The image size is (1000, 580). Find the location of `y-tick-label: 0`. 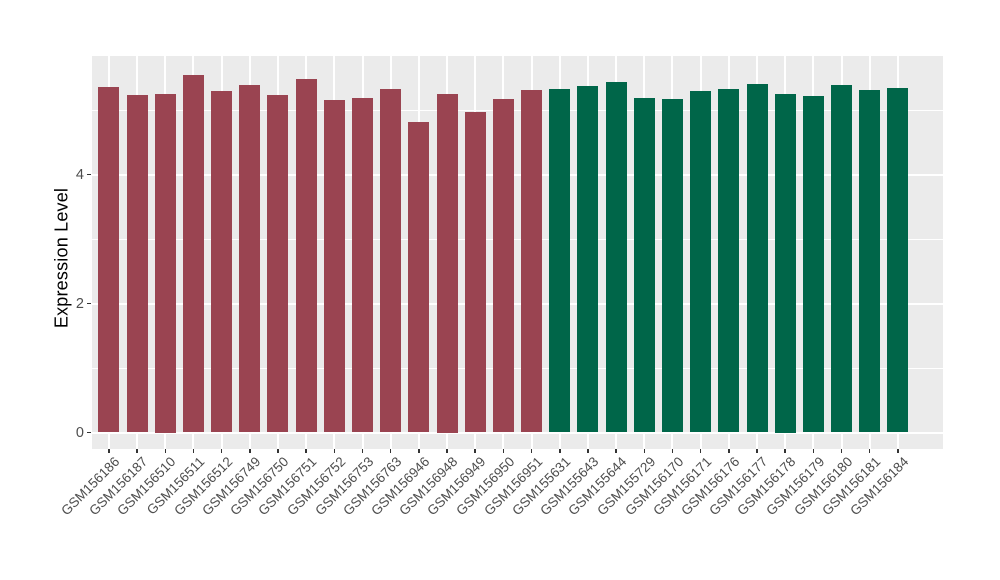

y-tick-label: 0 is located at coordinates (79, 432).